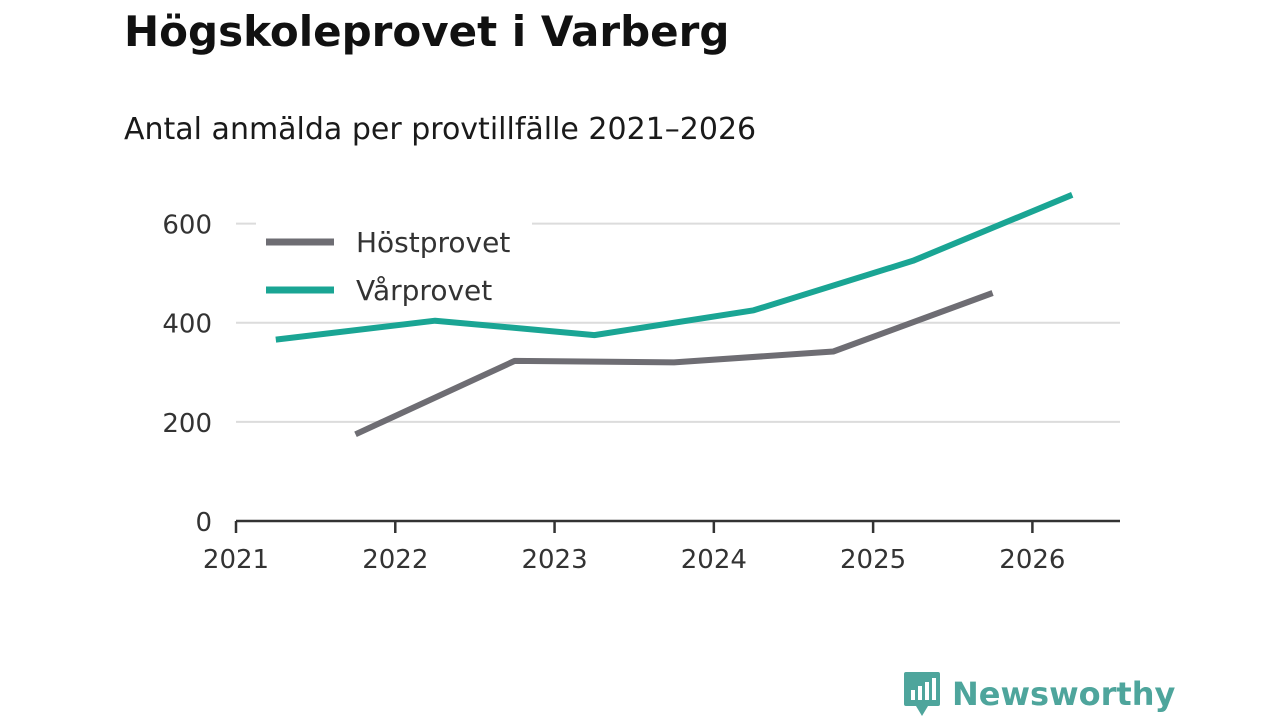 Image resolution: width=1280 pixels, height=720 pixels. I want to click on series-line-hostprovet, so click(674, 364).